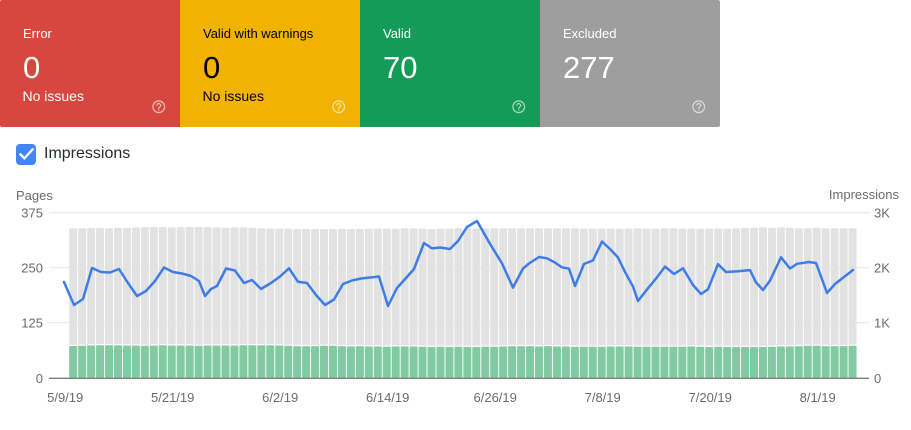  I want to click on svg-text: 5/9/19, so click(65, 397).